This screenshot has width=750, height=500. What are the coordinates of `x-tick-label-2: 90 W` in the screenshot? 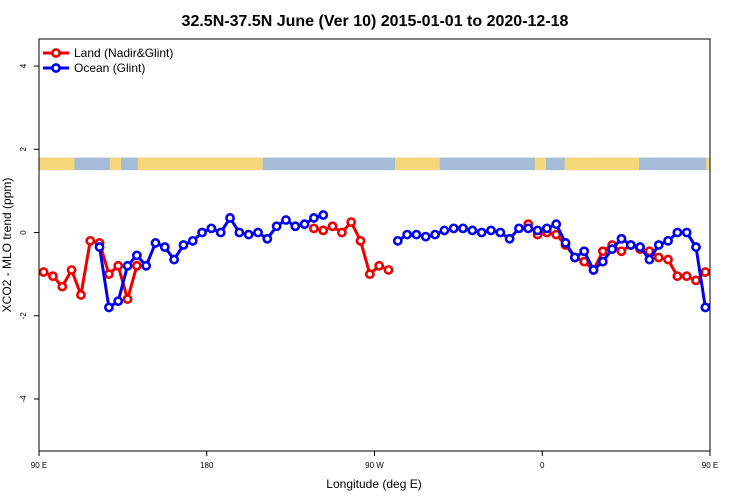 It's located at (374, 465).